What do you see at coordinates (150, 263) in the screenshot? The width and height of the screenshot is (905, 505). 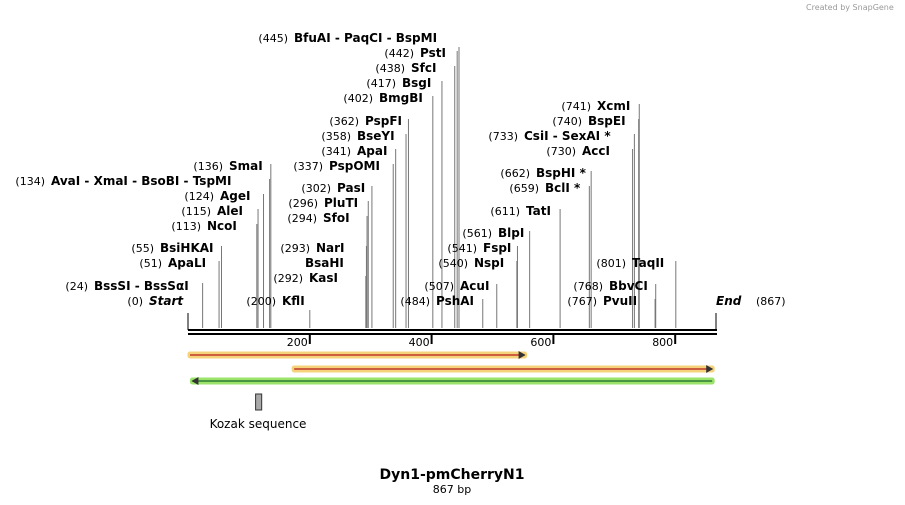 I see `site-position: (51)` at bounding box center [150, 263].